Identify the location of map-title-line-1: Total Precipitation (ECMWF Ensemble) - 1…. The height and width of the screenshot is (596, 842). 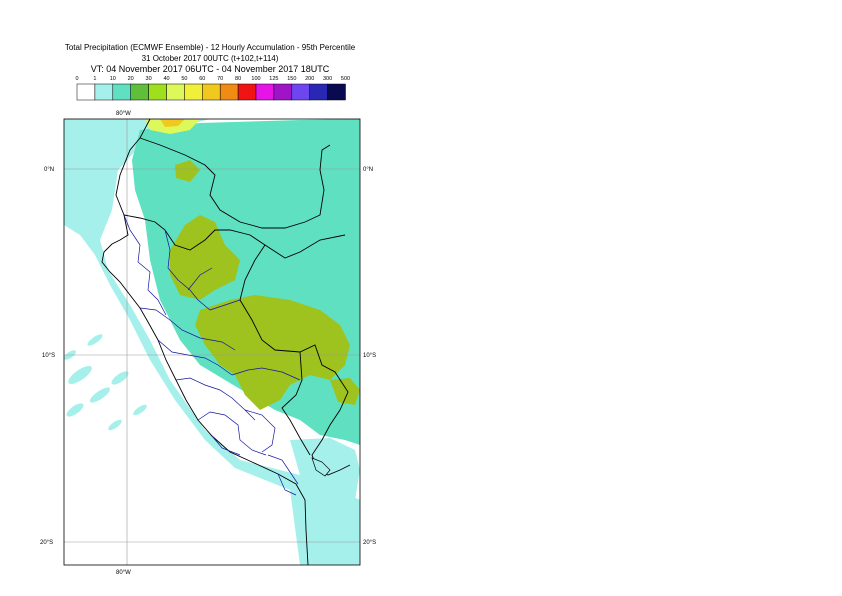
(210, 47).